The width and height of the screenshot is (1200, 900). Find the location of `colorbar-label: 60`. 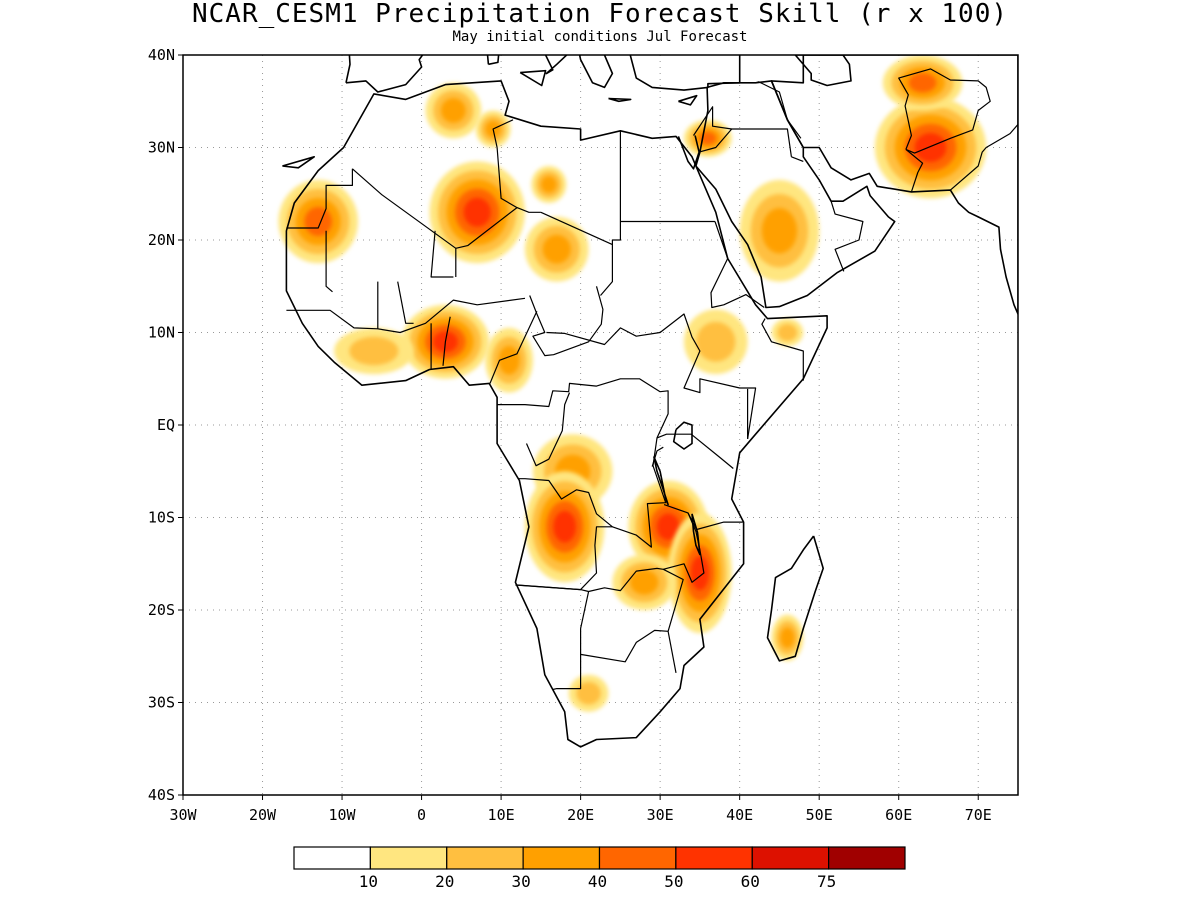

colorbar-label: 60 is located at coordinates (750, 881).